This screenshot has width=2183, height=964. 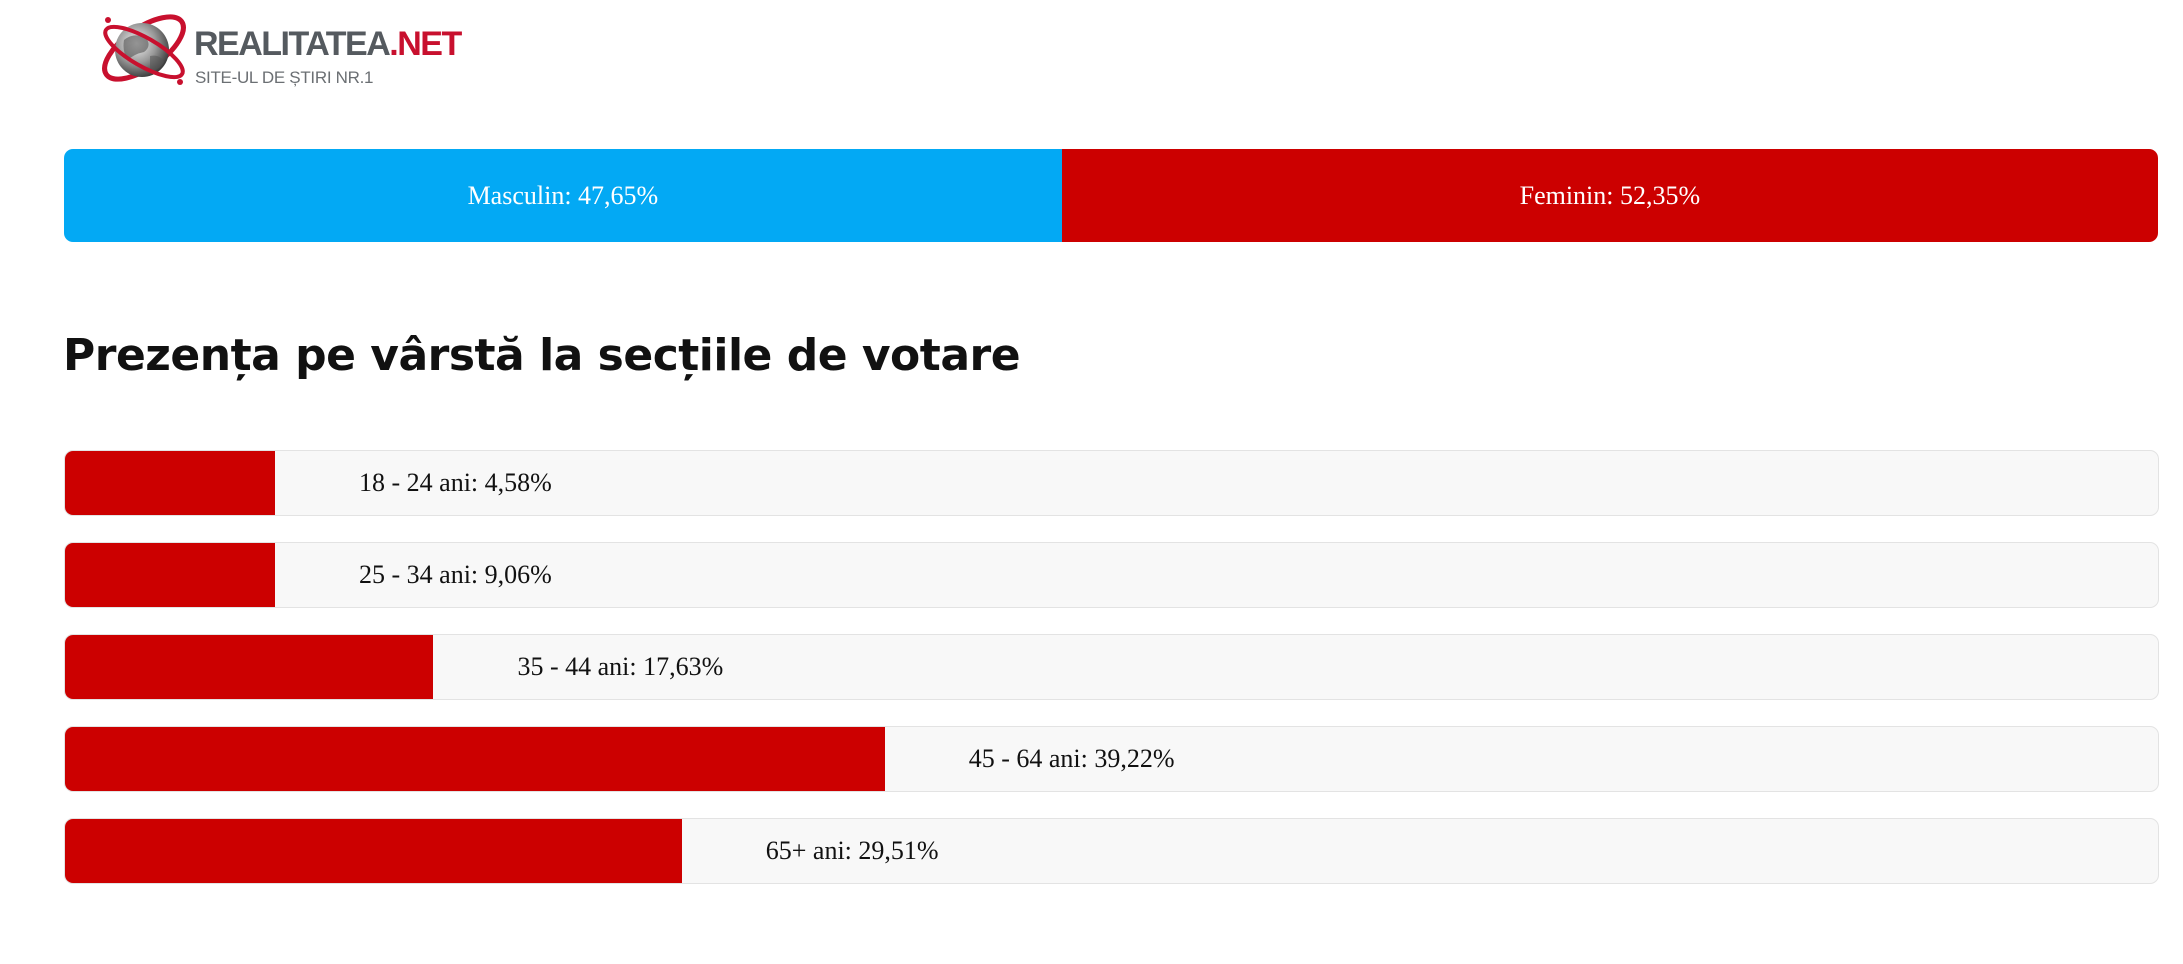 What do you see at coordinates (144, 49) in the screenshot?
I see `globe-logo-icon` at bounding box center [144, 49].